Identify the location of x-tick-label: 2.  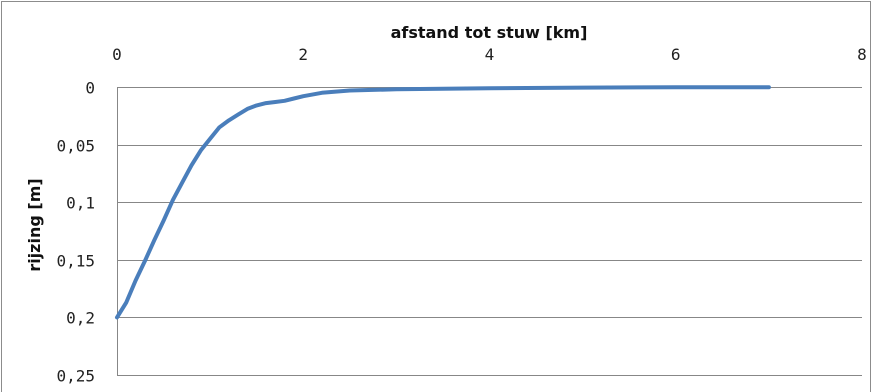
(303, 54).